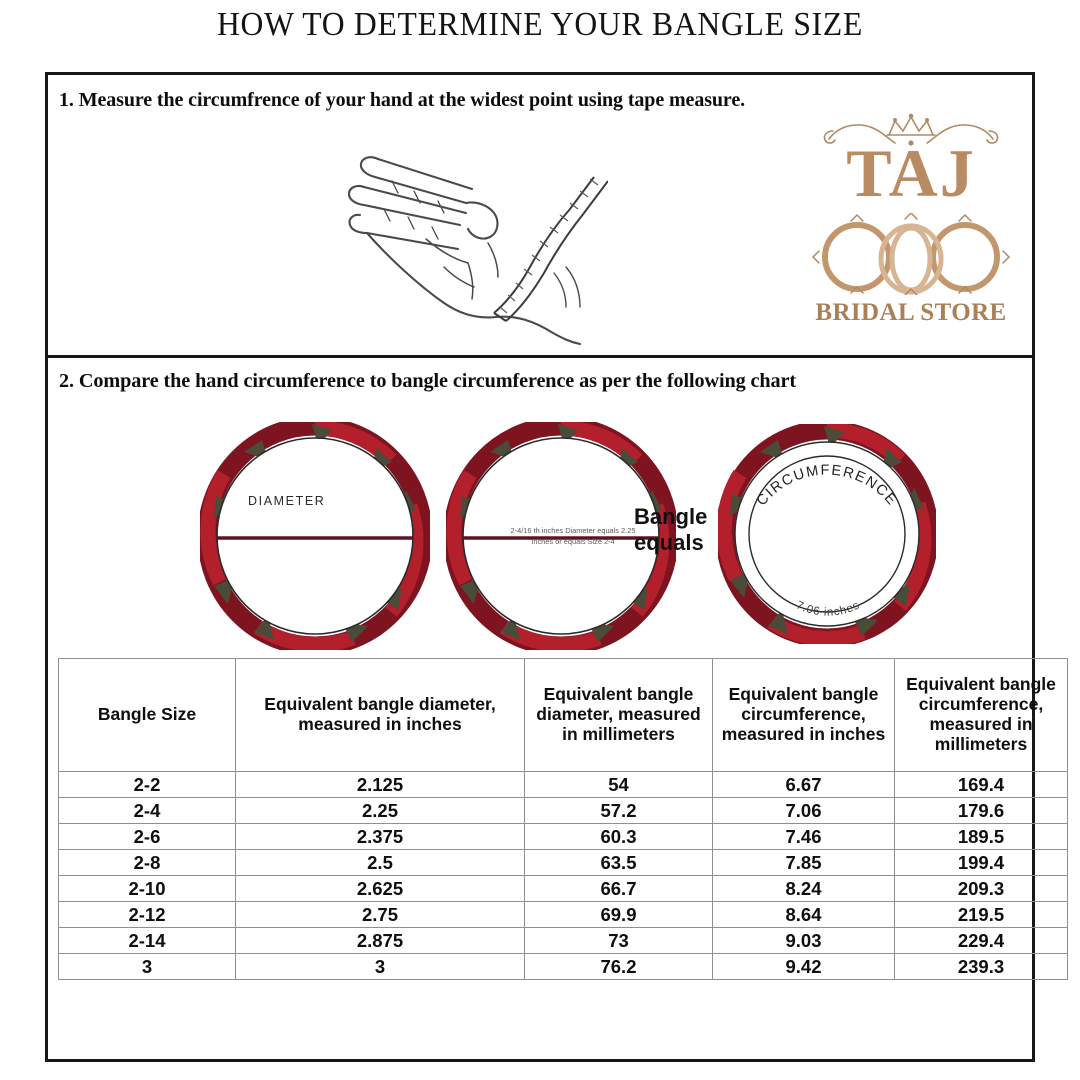 This screenshot has height=1080, width=1080. Describe the element at coordinates (803, 888) in the screenshot. I see `cell-circumference-inches: 8.24` at that location.